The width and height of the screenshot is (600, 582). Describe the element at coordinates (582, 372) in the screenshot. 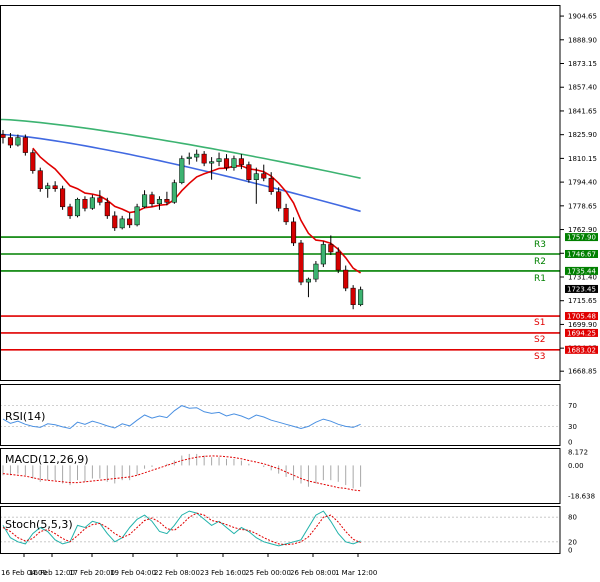

I see `price-tick-label: 1668.85` at that location.